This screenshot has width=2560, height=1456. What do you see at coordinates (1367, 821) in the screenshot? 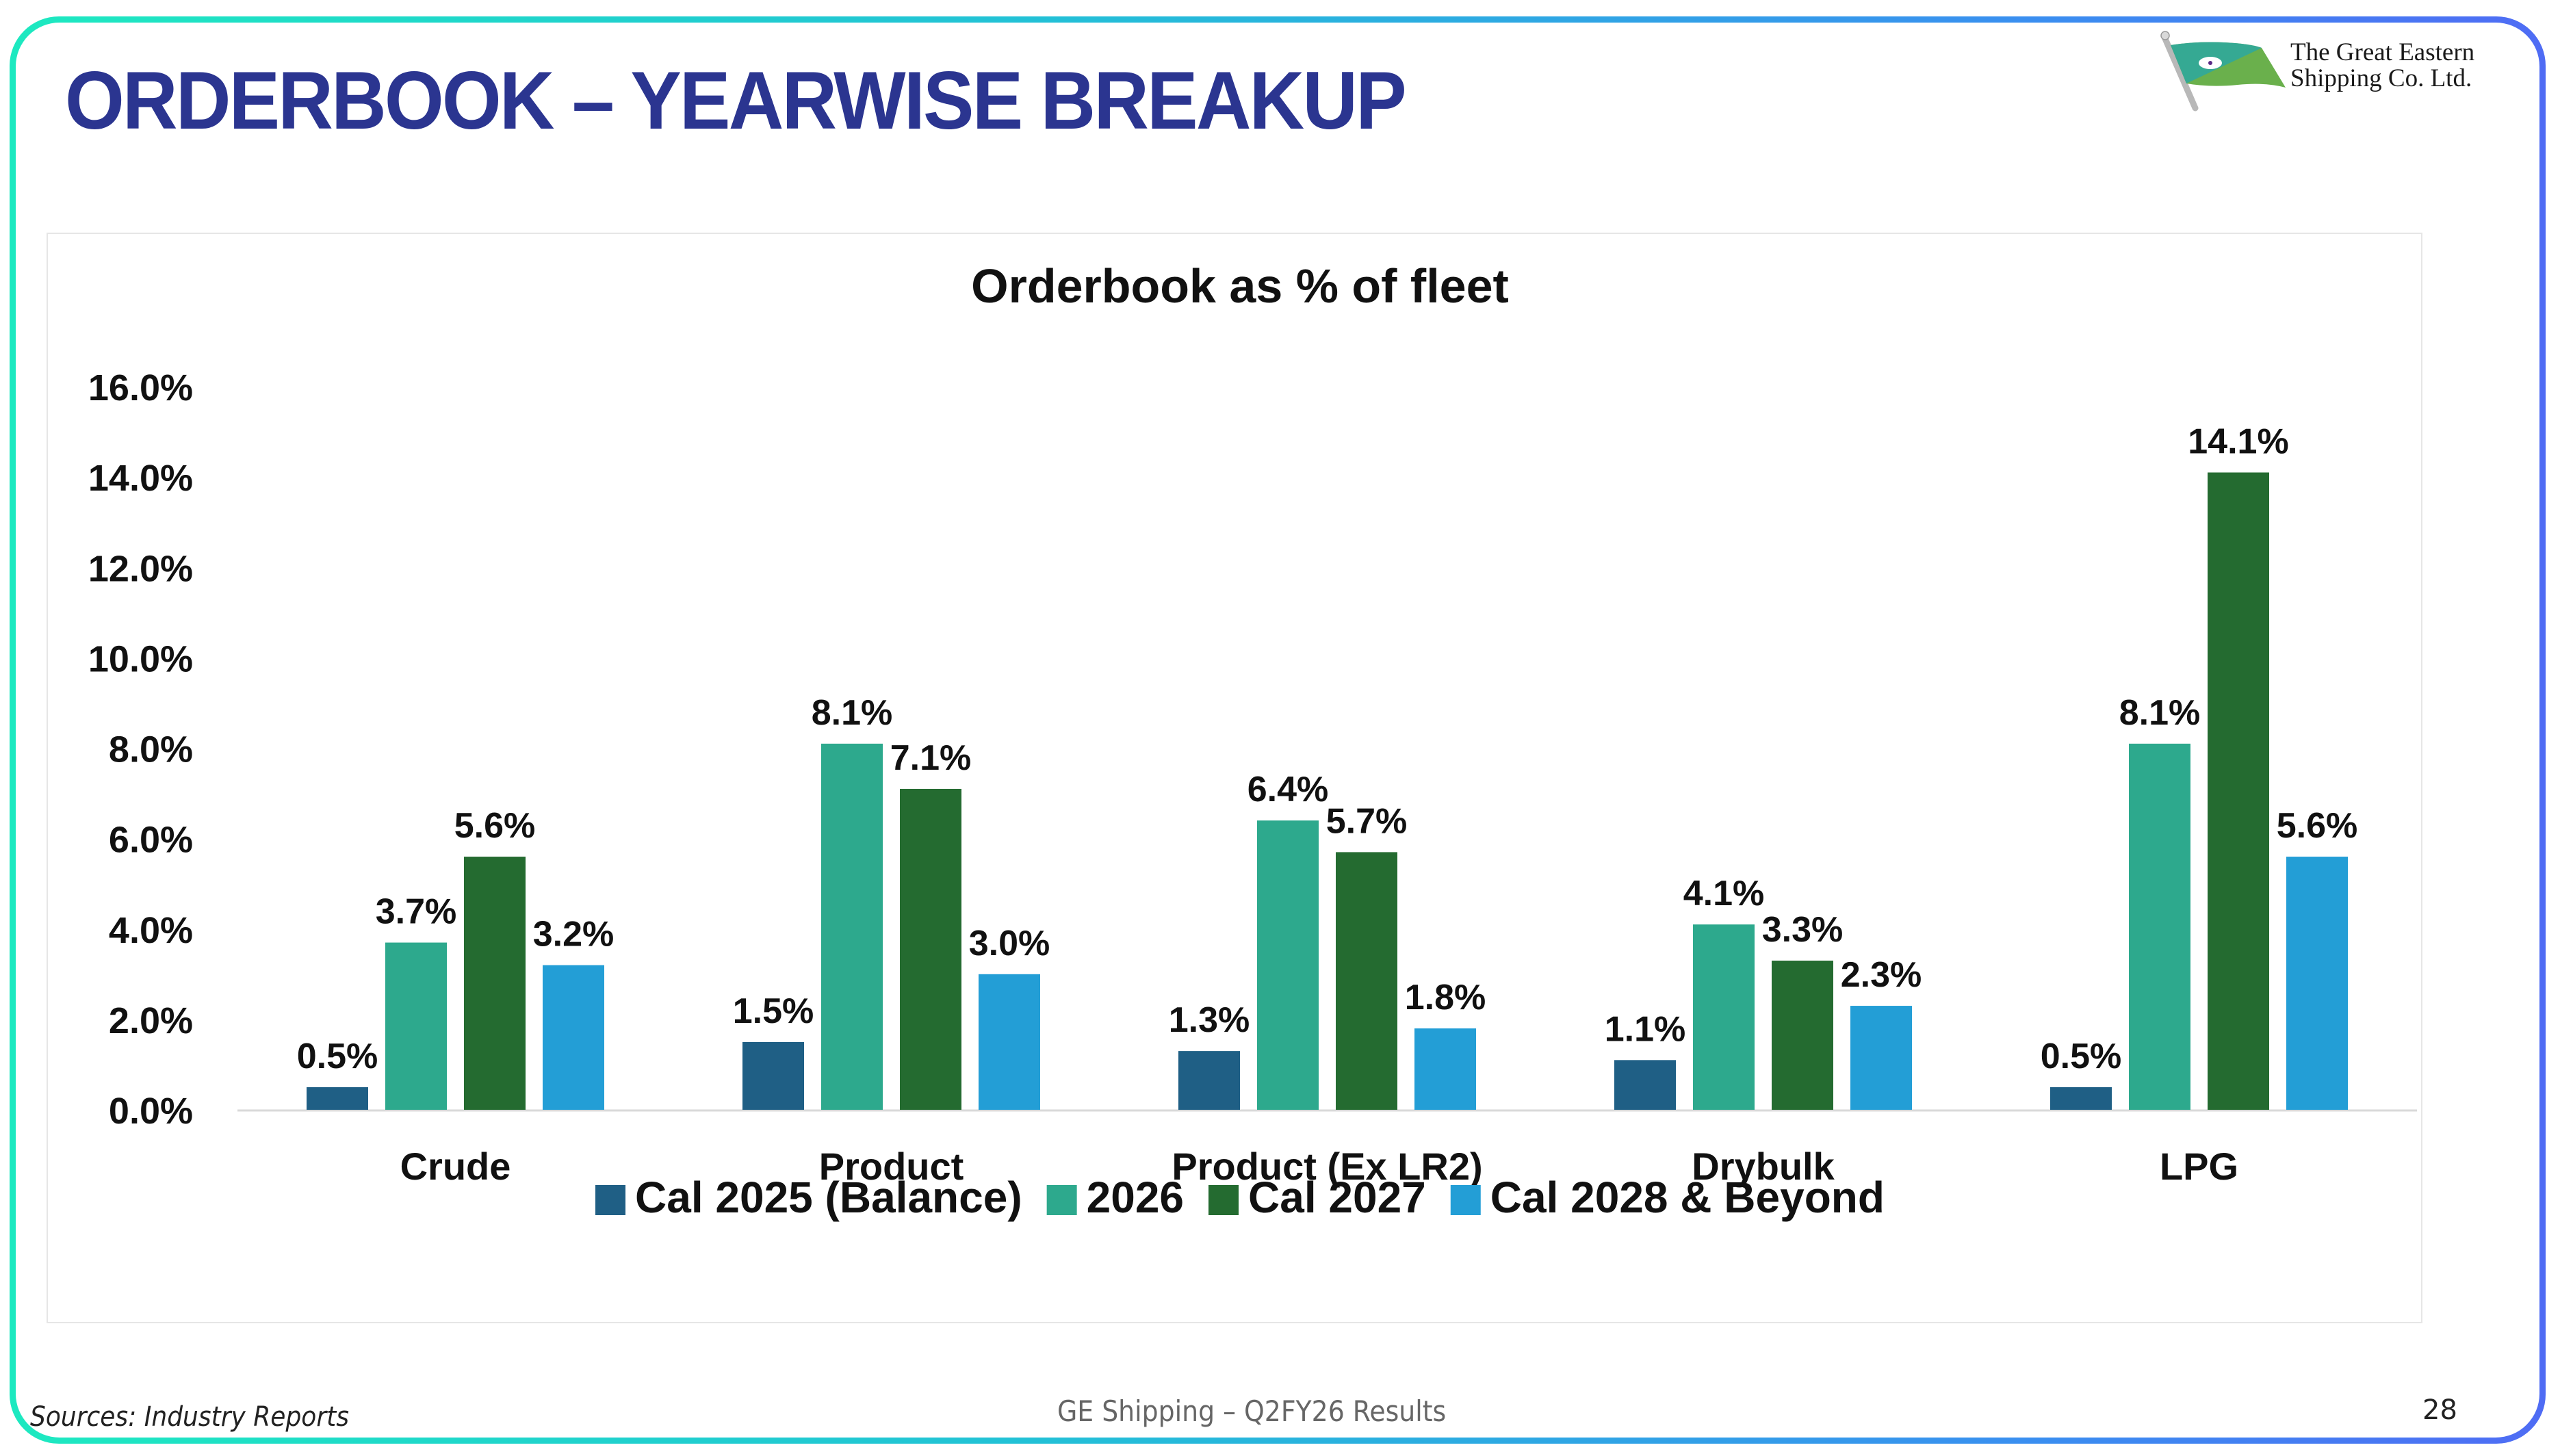
I see `data-label: 5.7%` at bounding box center [1367, 821].